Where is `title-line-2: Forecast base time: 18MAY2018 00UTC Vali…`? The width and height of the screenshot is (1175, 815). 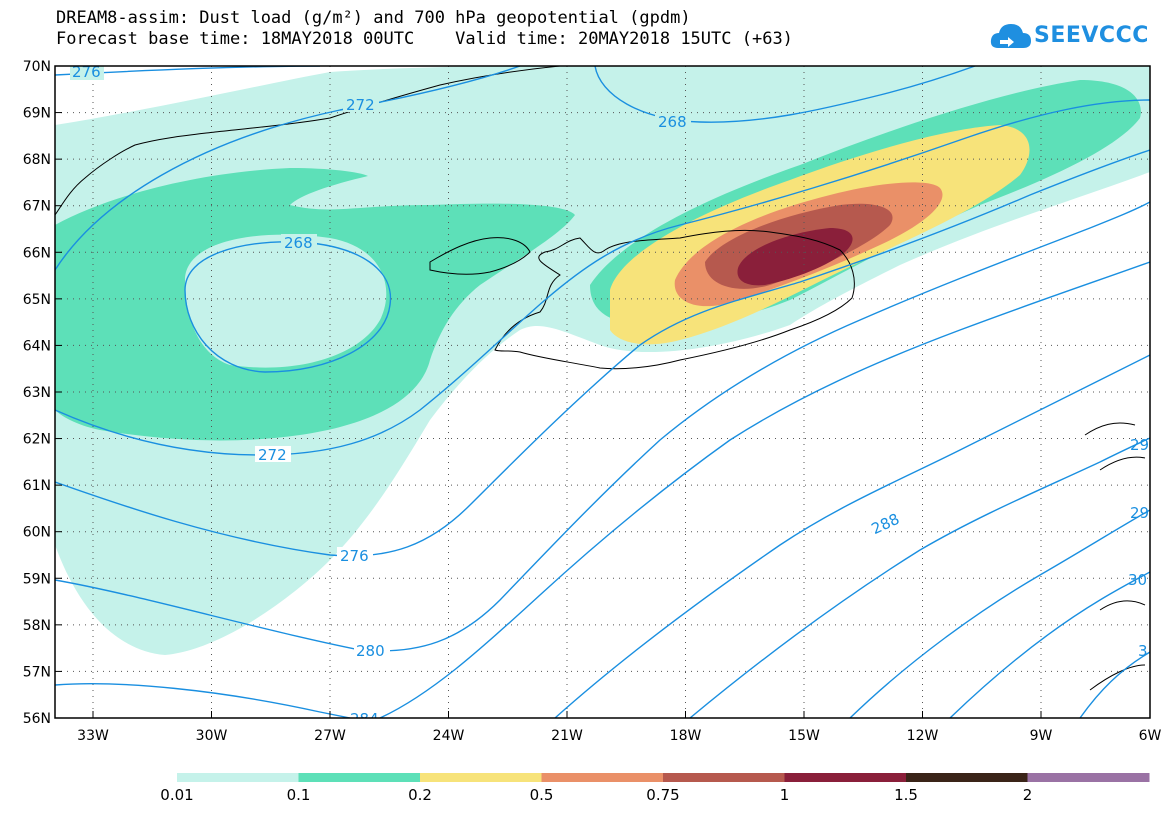 title-line-2: Forecast base time: 18MAY2018 00UTC Vali… is located at coordinates (424, 39).